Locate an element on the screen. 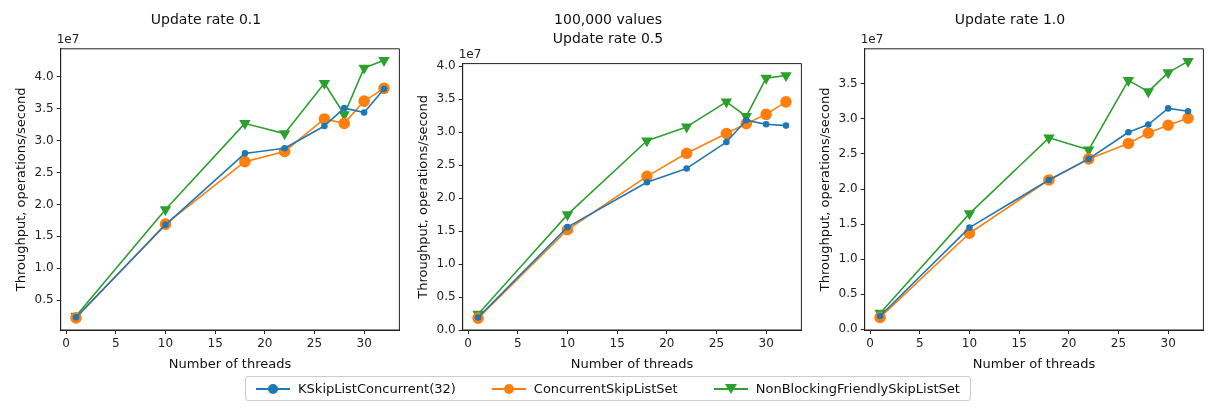 The image size is (1209, 416). chart-title: Update rate 1.0 is located at coordinates (1010, 19).